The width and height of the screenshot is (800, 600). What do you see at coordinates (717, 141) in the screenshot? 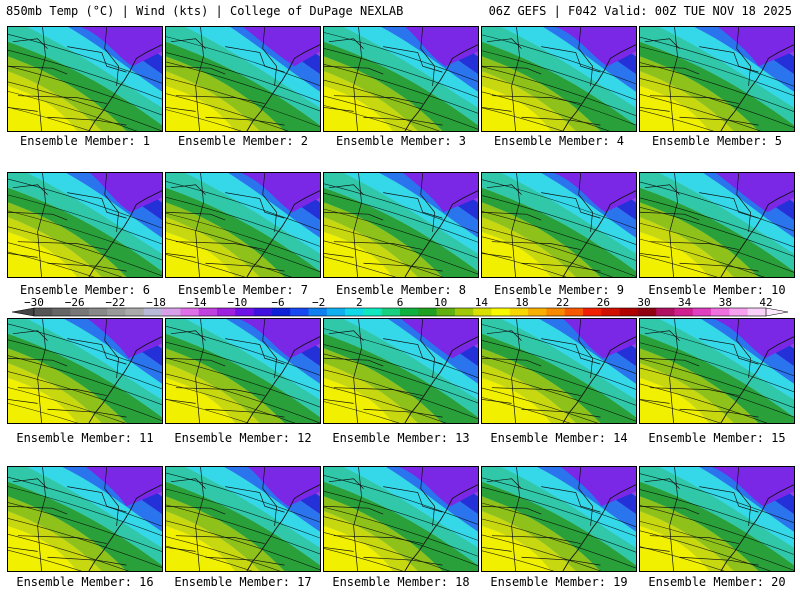
I see `ensemble-member-label: Ensemble Member: 5` at bounding box center [717, 141].